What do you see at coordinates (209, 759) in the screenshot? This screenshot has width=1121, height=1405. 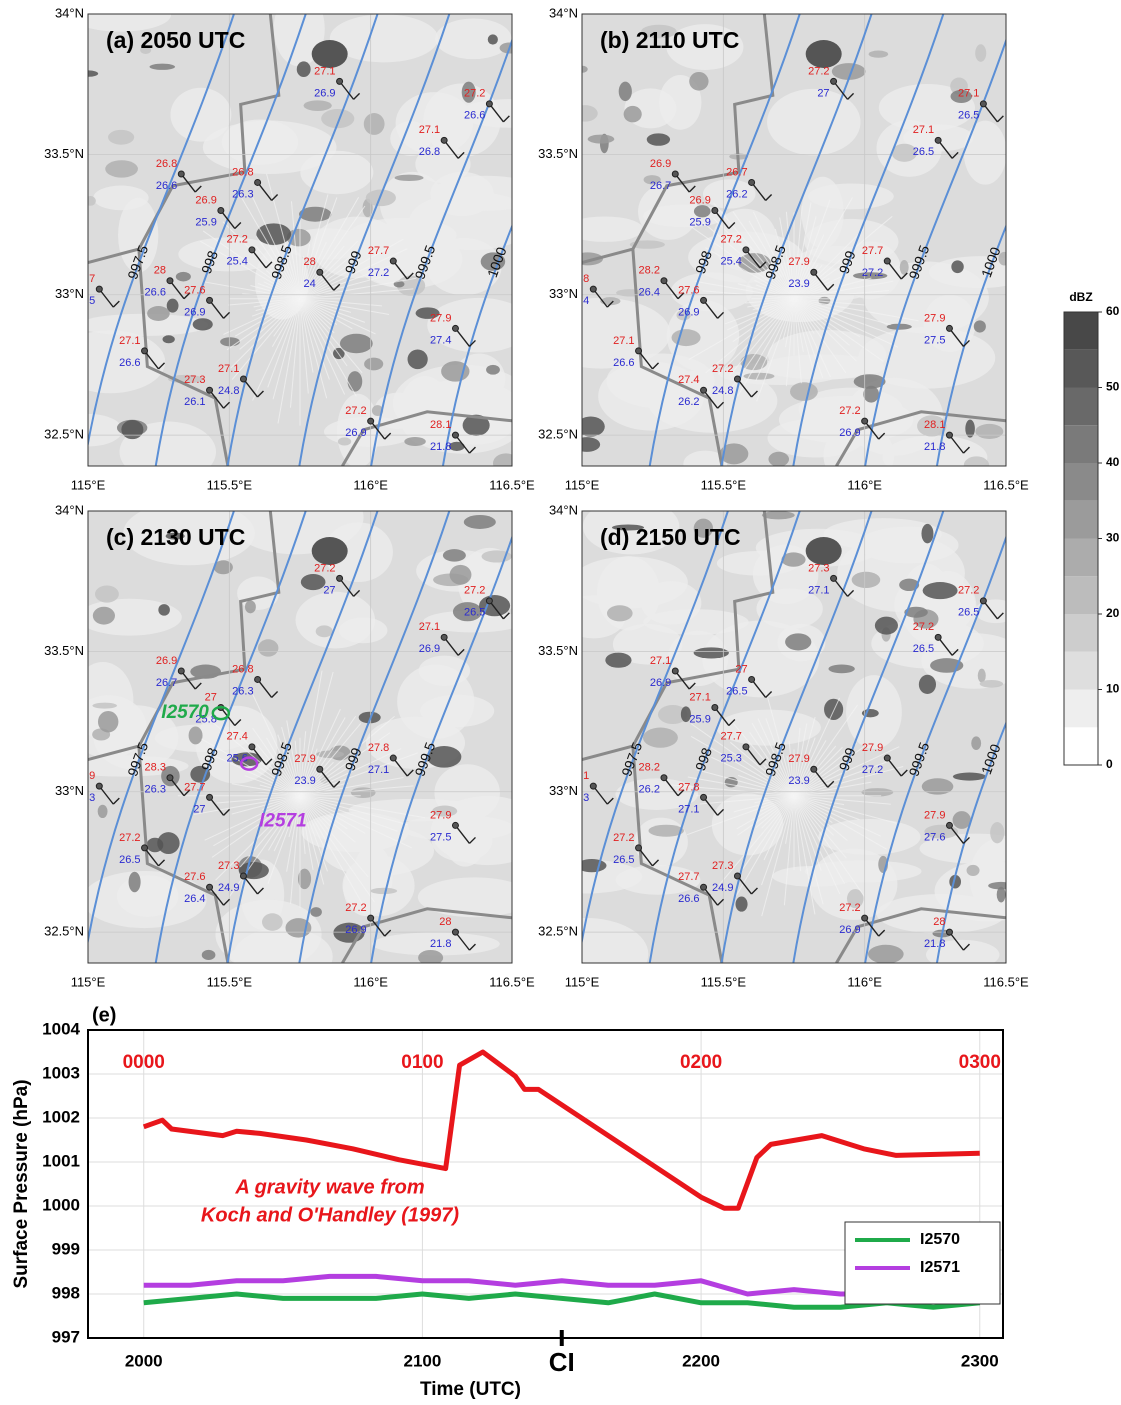 I see `isobar-label: 998` at bounding box center [209, 759].